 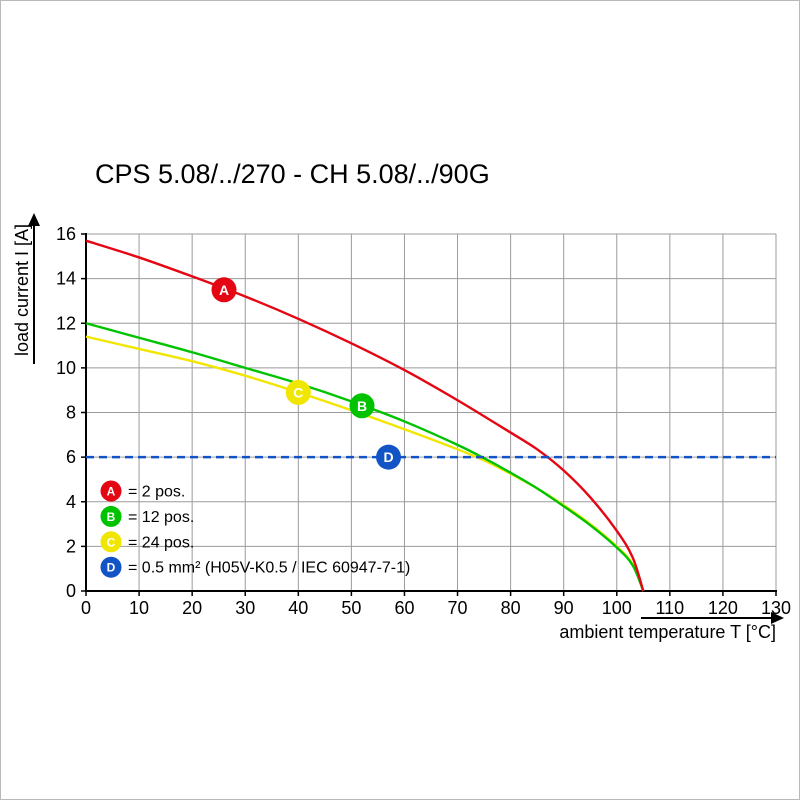 I want to click on y-tick-label: 8, so click(x=71, y=413).